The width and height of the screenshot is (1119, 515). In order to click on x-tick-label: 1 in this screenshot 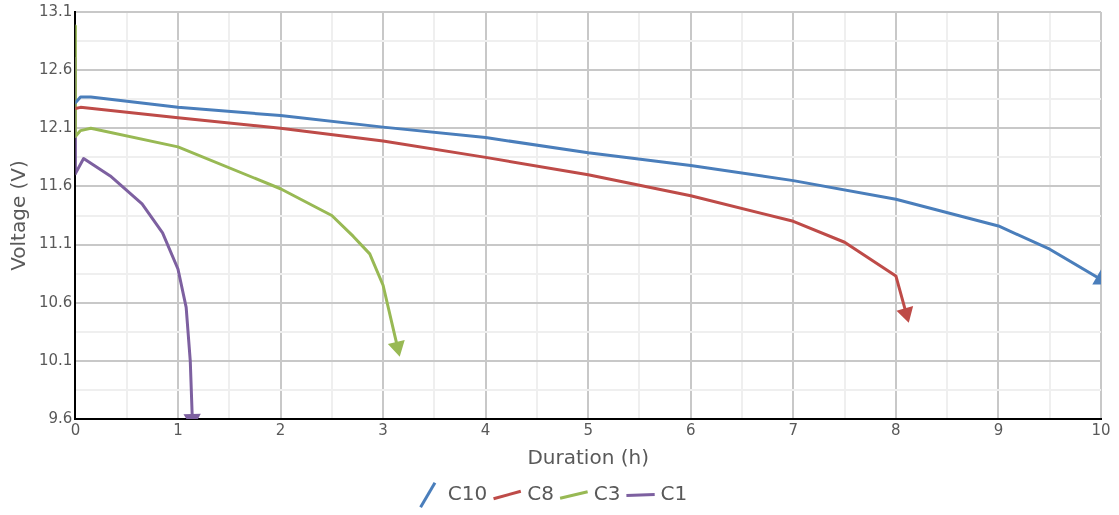, I will do `click(178, 429)`.